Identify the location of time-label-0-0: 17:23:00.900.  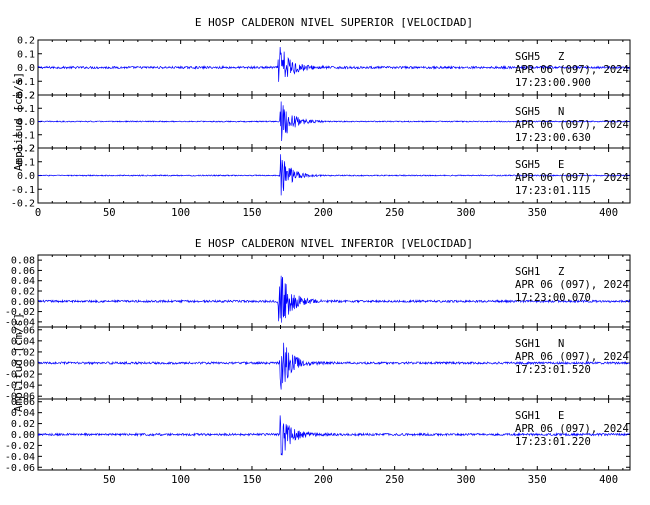
(553, 83).